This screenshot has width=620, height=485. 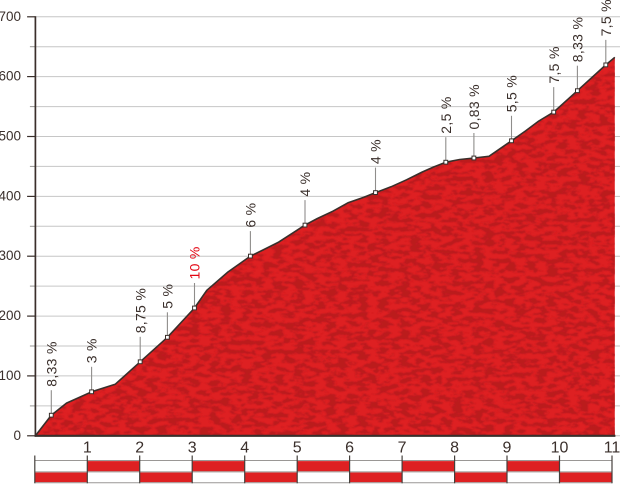 What do you see at coordinates (10, 76) in the screenshot?
I see `svg-text: 600` at bounding box center [10, 76].